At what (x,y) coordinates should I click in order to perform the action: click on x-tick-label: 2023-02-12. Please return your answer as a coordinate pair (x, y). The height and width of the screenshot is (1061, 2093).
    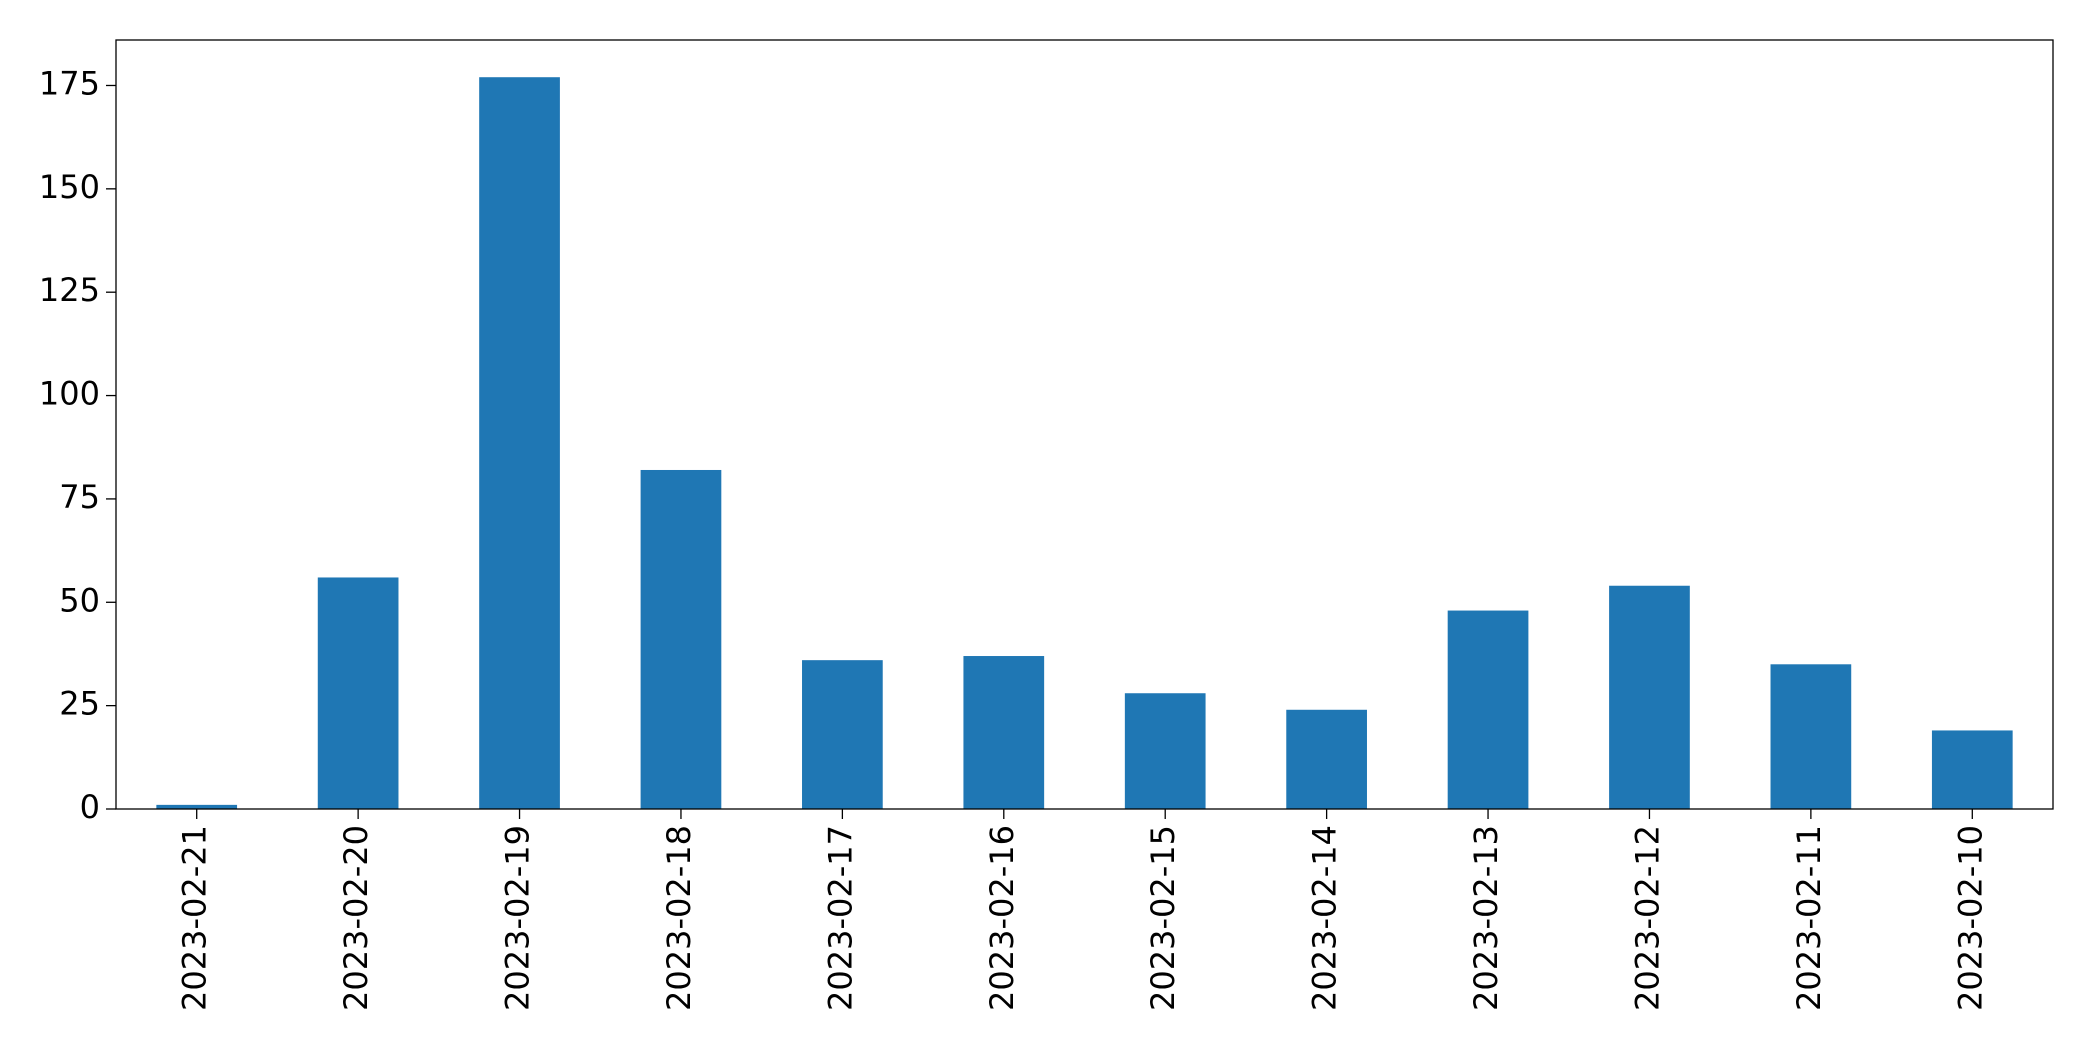
    Looking at the image, I should click on (1647, 918).